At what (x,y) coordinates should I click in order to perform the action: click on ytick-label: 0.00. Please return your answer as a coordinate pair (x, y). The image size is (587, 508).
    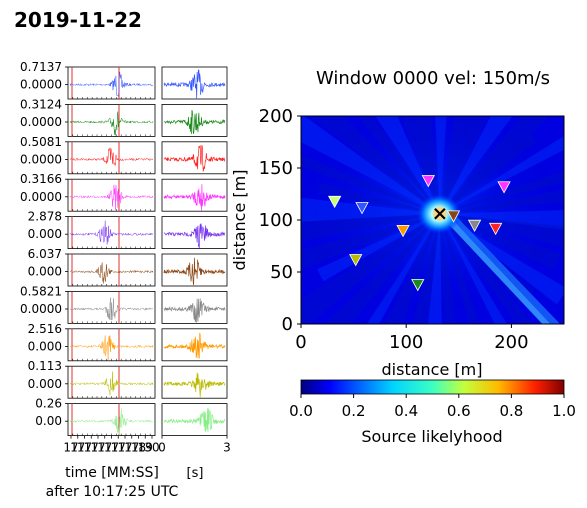
    Looking at the image, I should click on (48, 421).